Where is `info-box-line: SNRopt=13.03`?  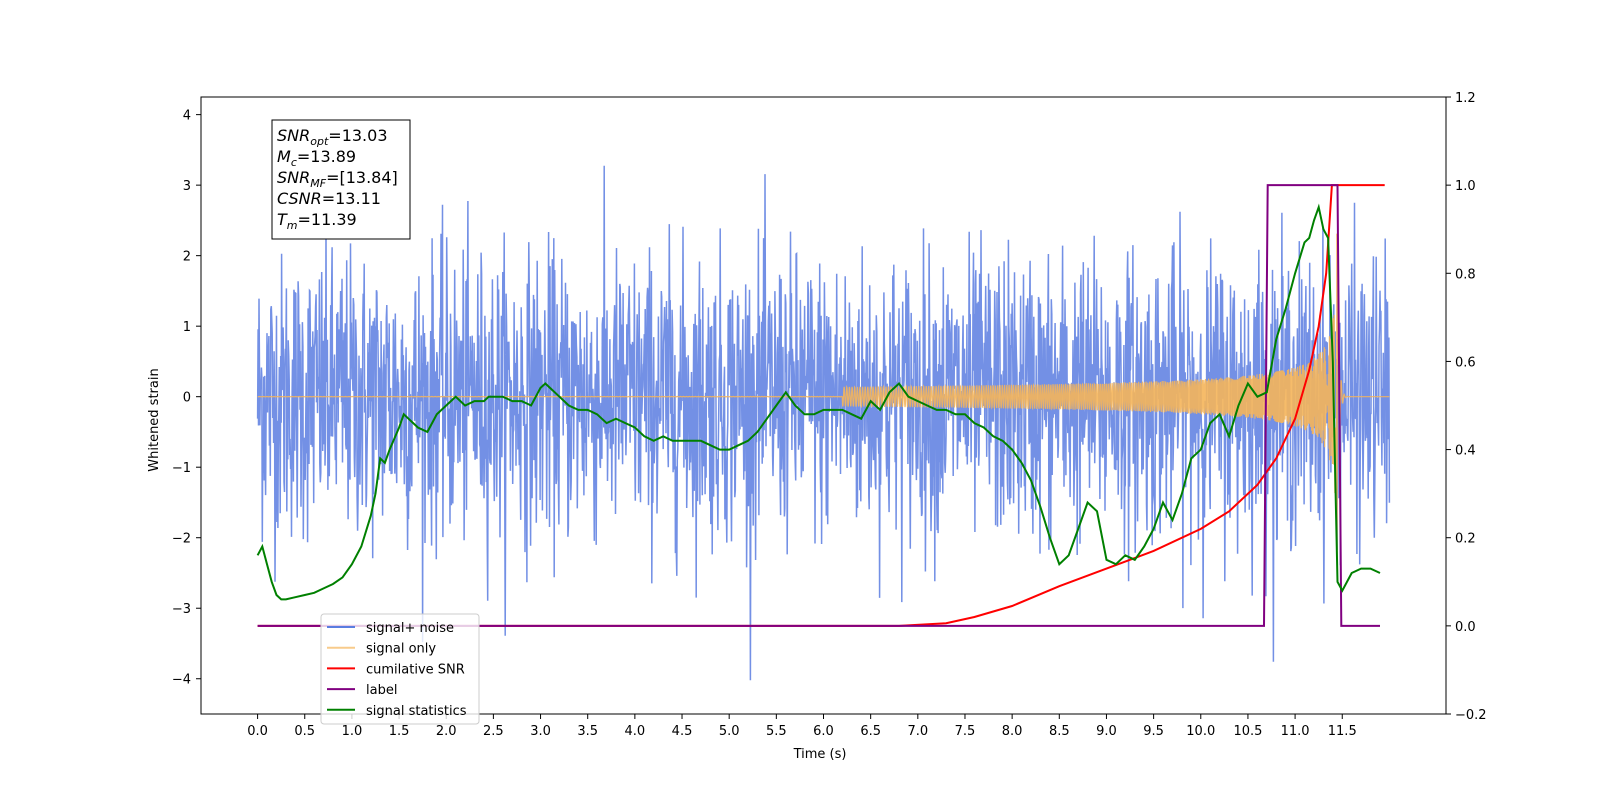
info-box-line: SNRopt=13.03 is located at coordinates (332, 137).